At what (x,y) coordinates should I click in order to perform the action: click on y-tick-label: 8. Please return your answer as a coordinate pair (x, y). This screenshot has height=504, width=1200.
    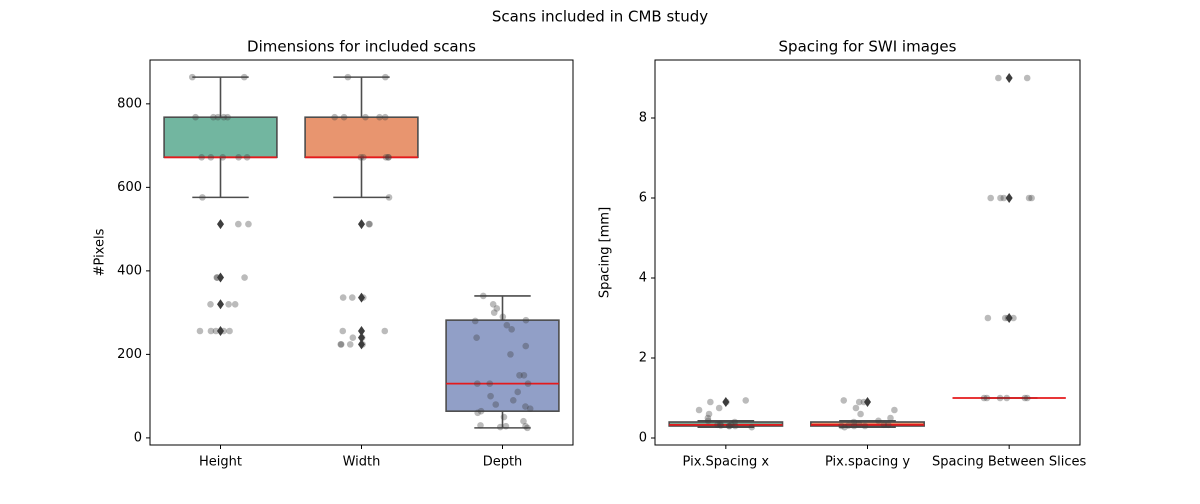
    Looking at the image, I should click on (643, 118).